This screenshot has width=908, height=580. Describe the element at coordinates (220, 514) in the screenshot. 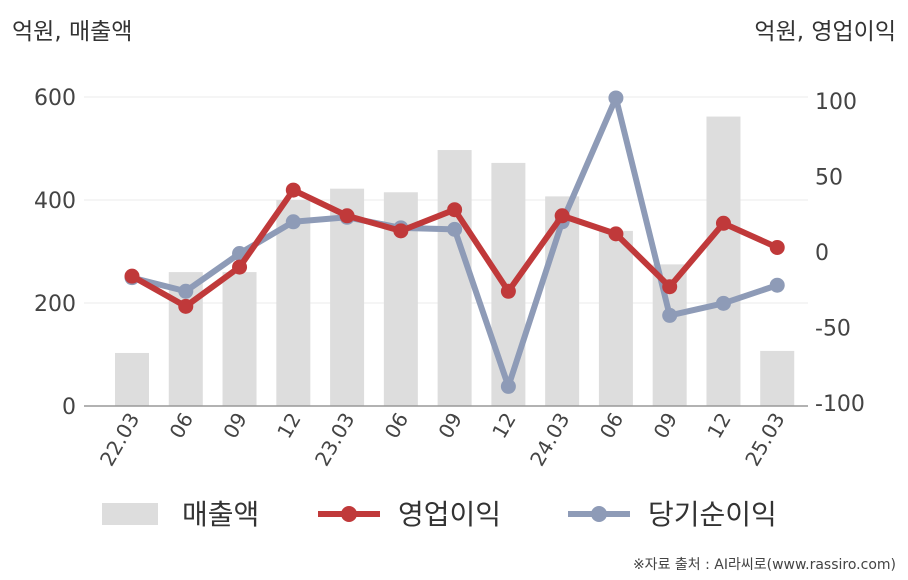

I see `legend-label: 매출액` at that location.